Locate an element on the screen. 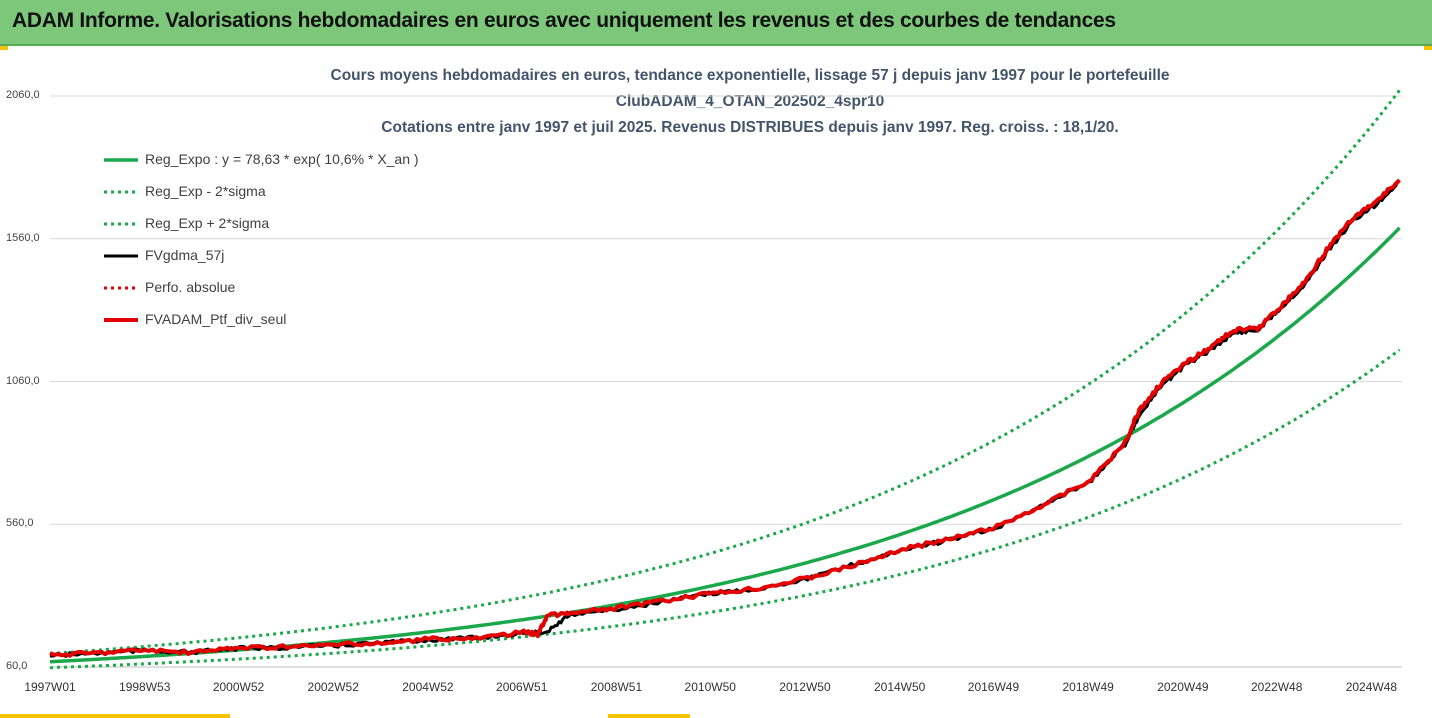 This screenshot has height=718, width=1432. x-tick-label: 2006W51 is located at coordinates (522, 687).